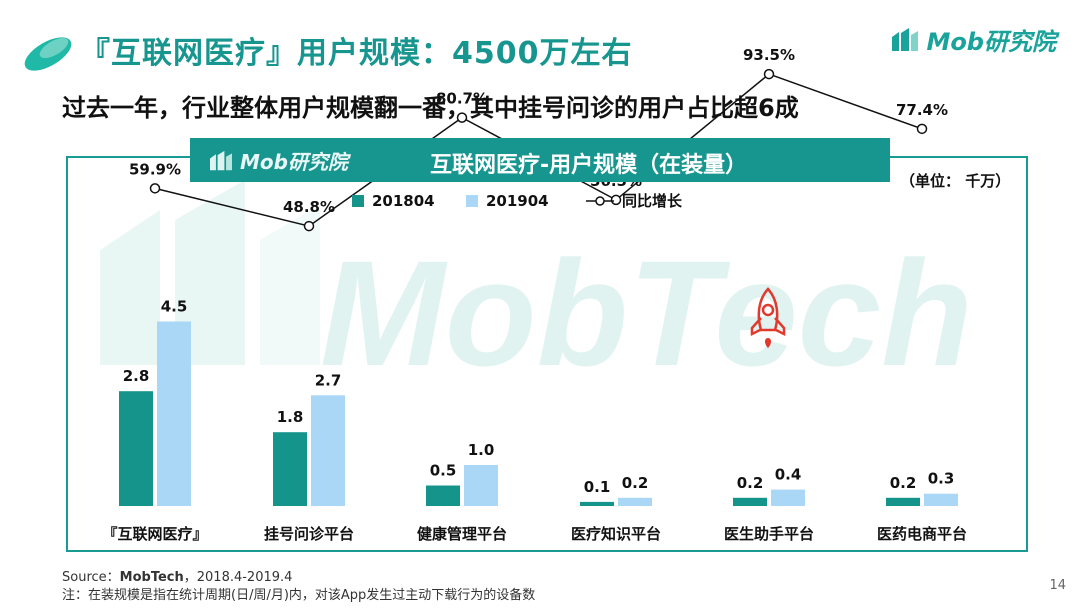  Describe the element at coordinates (652, 201) in the screenshot. I see `legend-label-growth: 同比增长` at that location.